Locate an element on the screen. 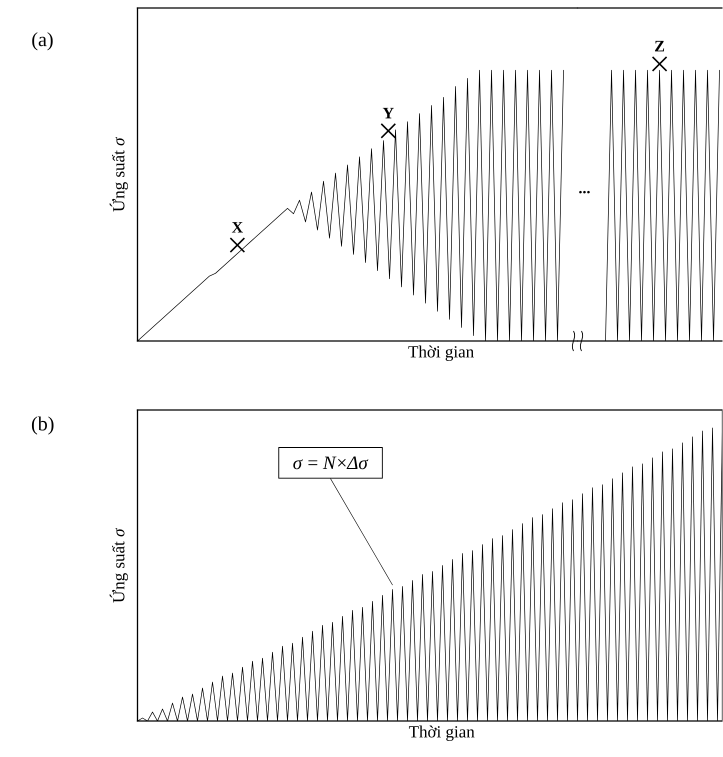 The height and width of the screenshot is (757, 723). chart-title: (b) is located at coordinates (43, 425).